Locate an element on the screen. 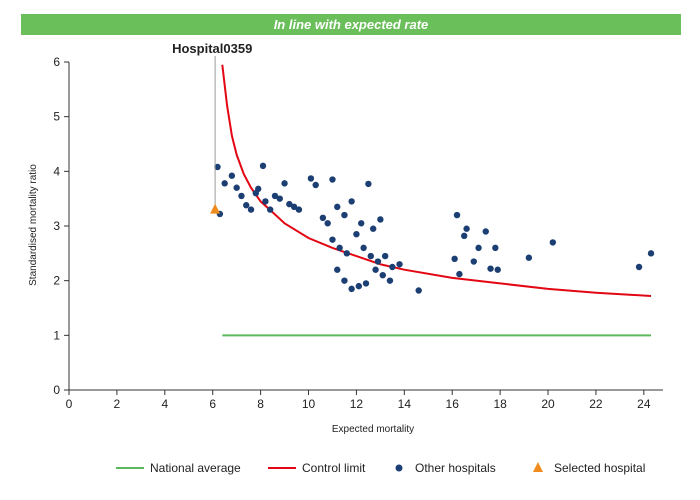 Image resolution: width=700 pixels, height=500 pixels. selected-hospital-label: Hospital0359 is located at coordinates (212, 48).